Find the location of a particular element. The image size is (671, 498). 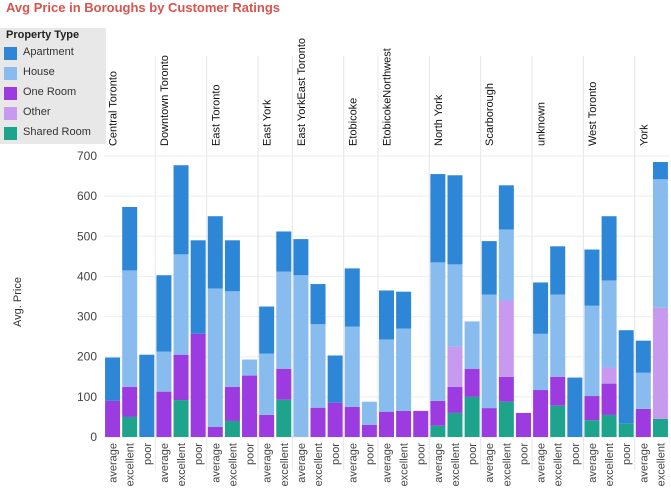

group-header-label: East YorkEast Toronto is located at coordinates (302, 92).